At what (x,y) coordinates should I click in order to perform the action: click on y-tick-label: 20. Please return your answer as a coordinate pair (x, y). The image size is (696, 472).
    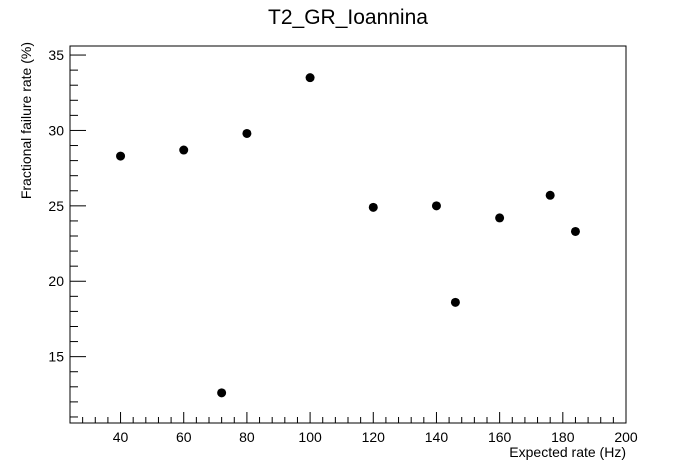
    Looking at the image, I should click on (56, 281).